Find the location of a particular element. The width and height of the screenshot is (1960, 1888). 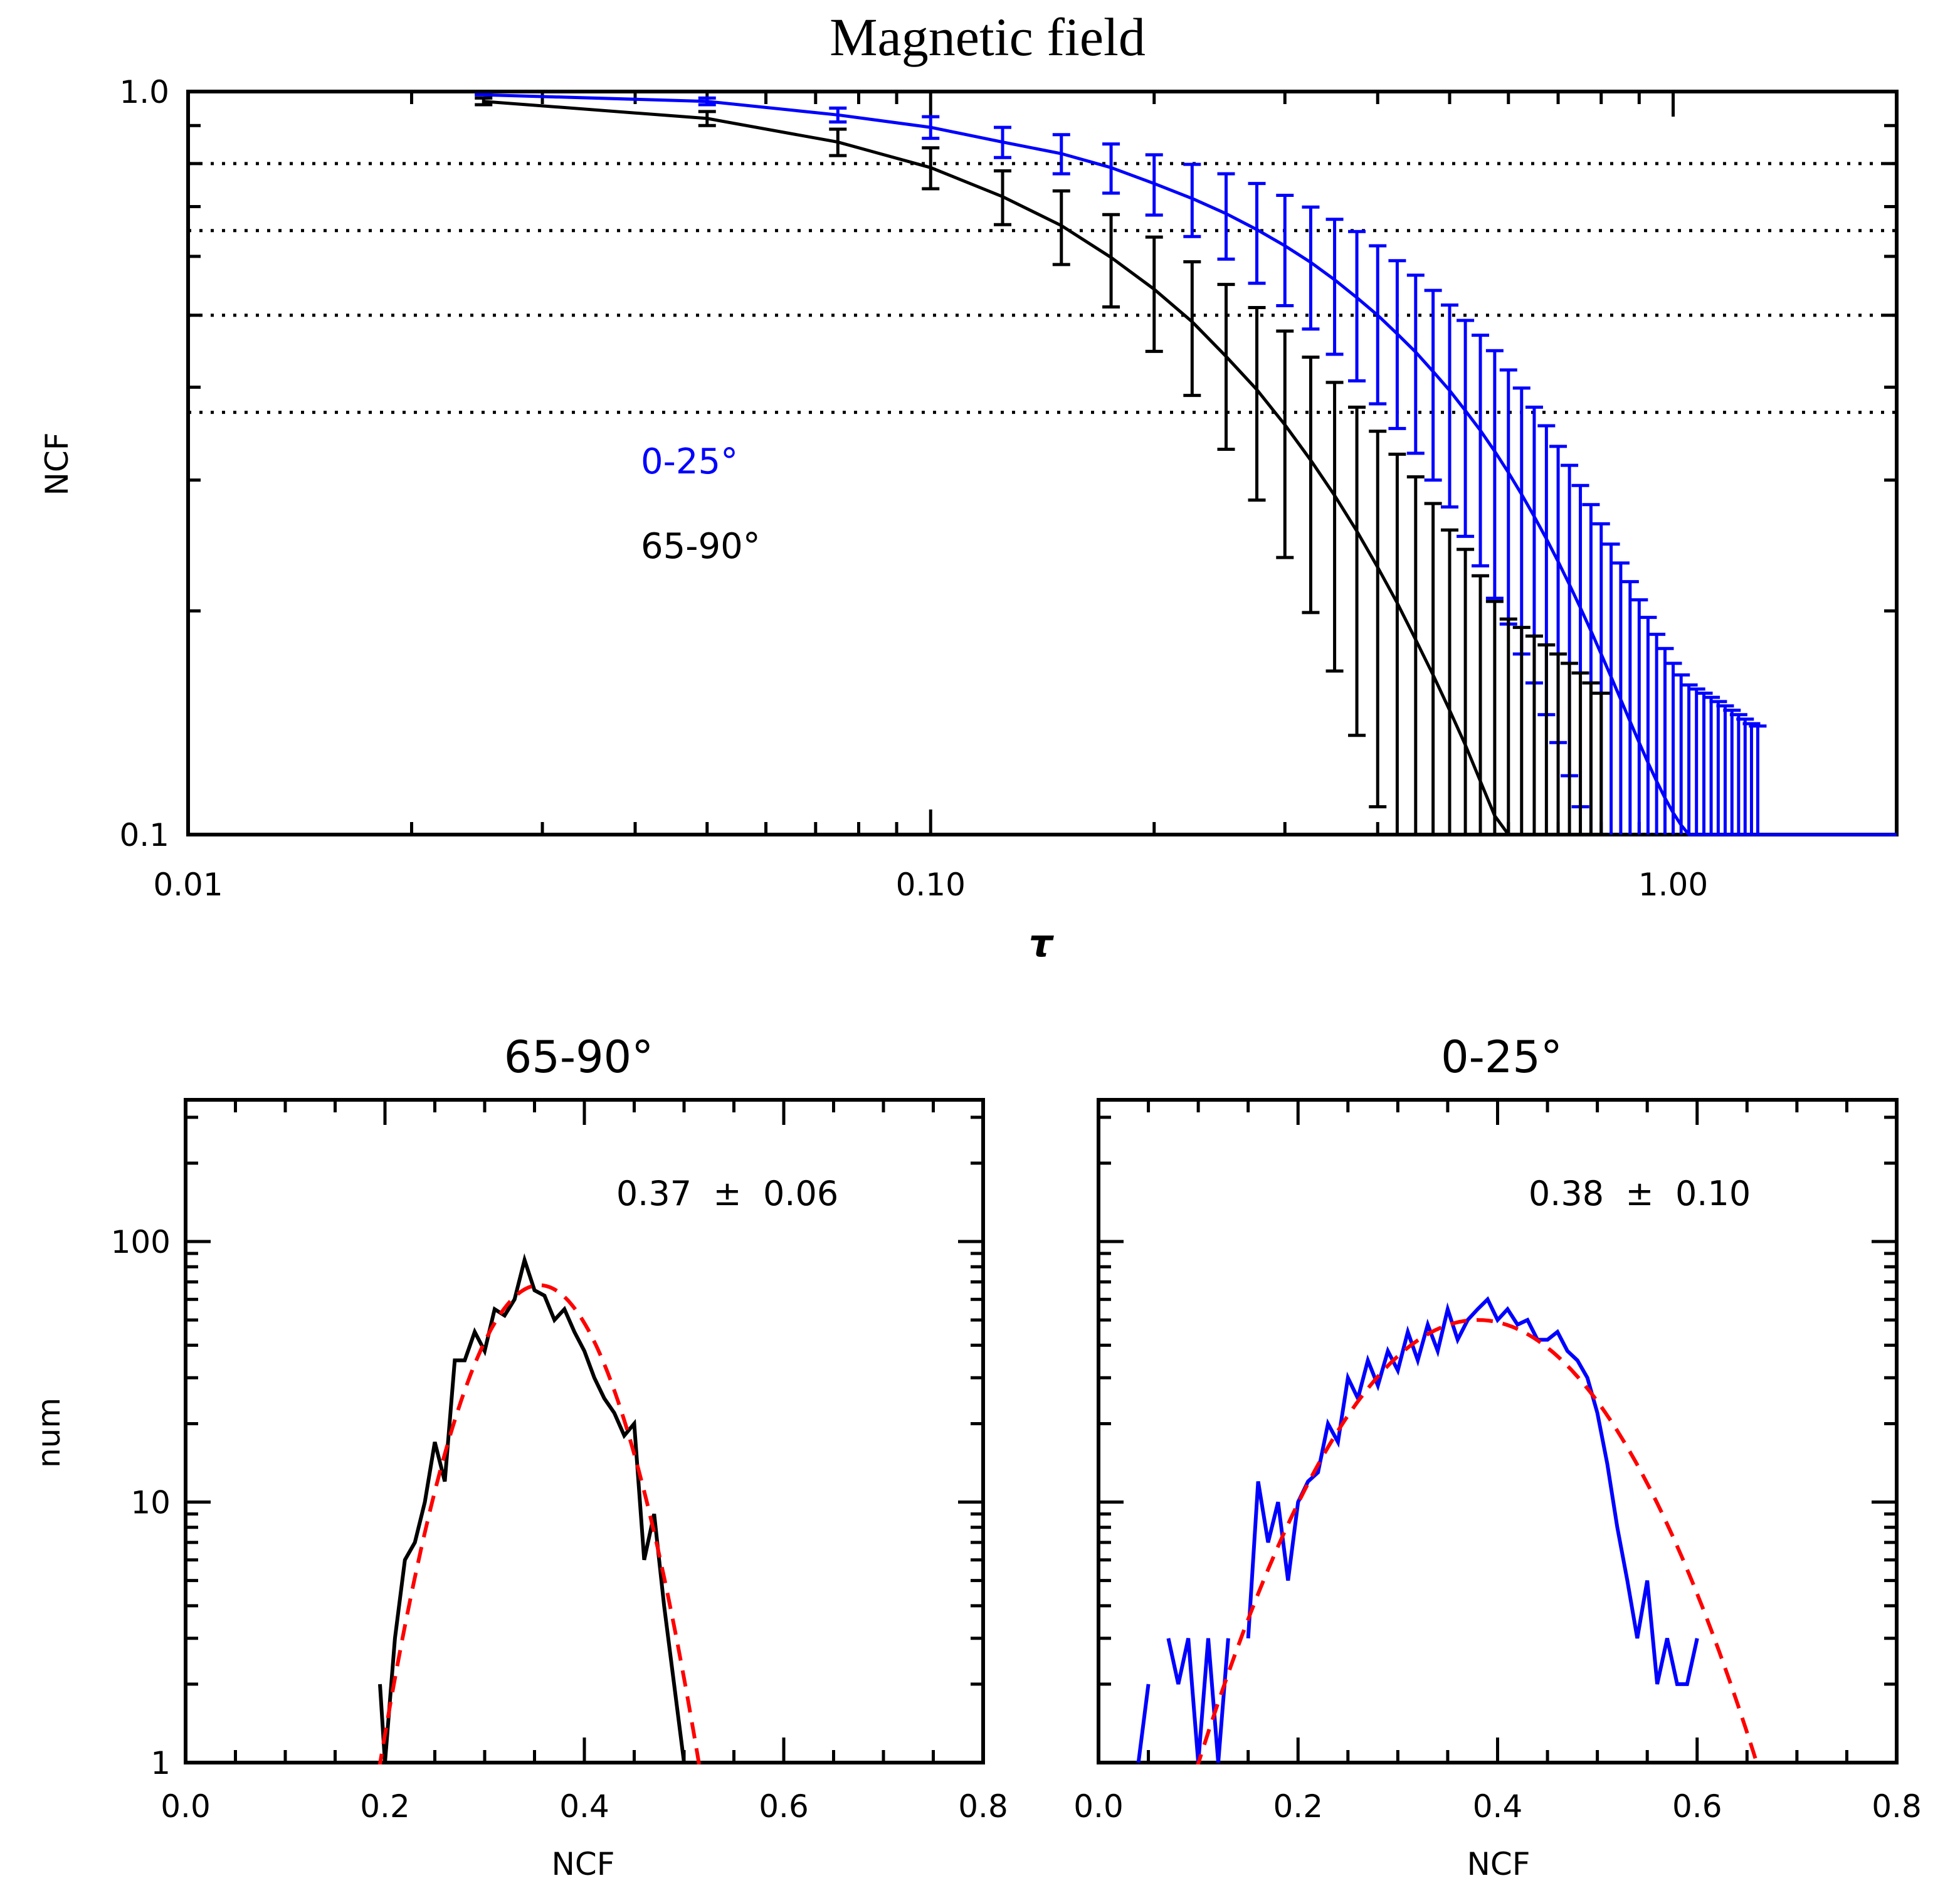

hist-right-series is located at coordinates (1447, 1530).